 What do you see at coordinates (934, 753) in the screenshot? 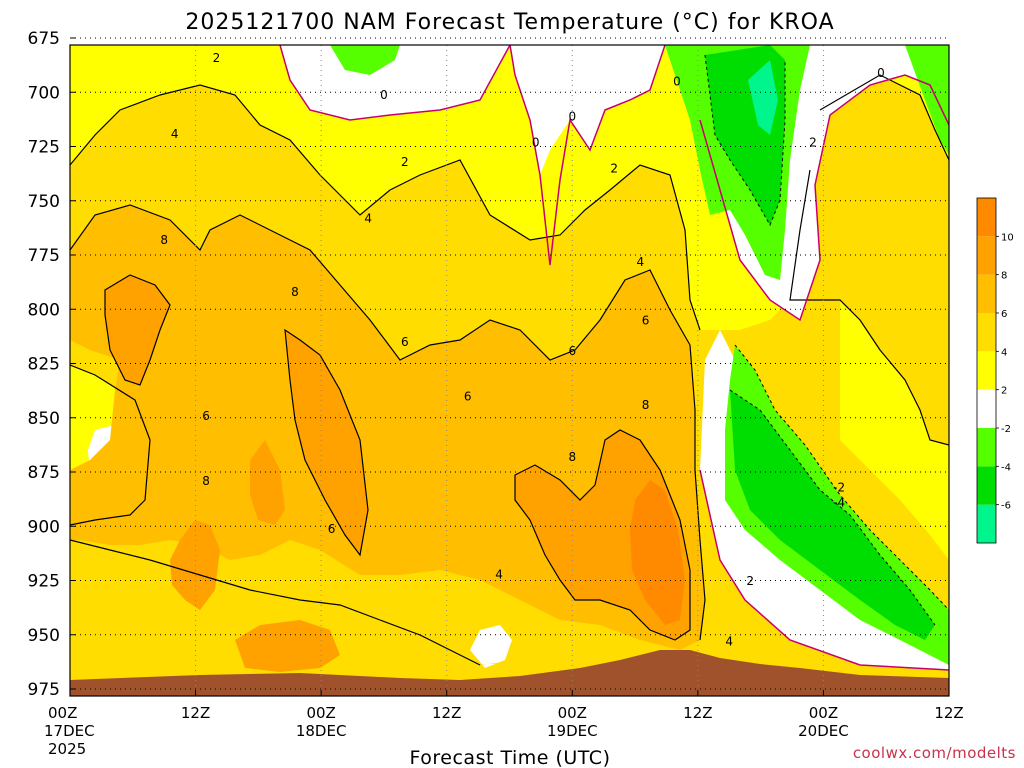
I see `credit-text: coolwx.com/modelts` at bounding box center [934, 753].